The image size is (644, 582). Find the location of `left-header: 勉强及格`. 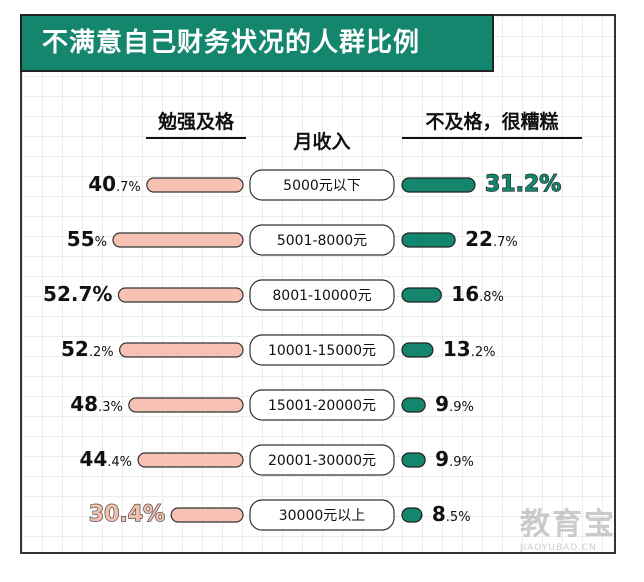

left-header: 勉强及格 is located at coordinates (196, 121).